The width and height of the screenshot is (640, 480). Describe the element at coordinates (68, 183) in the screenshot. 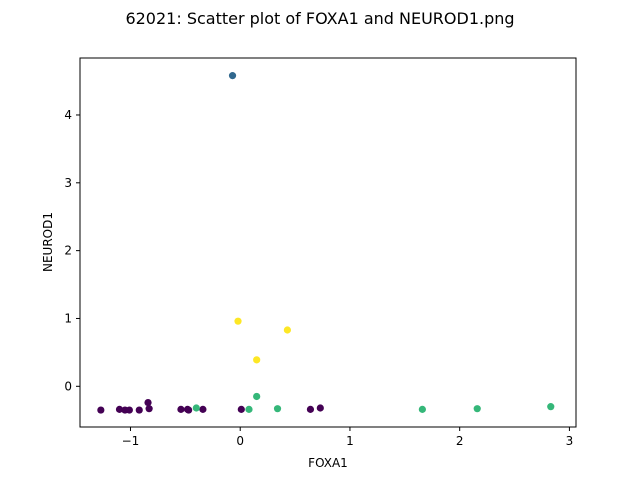

I see `y-tick-label: 3` at that location.